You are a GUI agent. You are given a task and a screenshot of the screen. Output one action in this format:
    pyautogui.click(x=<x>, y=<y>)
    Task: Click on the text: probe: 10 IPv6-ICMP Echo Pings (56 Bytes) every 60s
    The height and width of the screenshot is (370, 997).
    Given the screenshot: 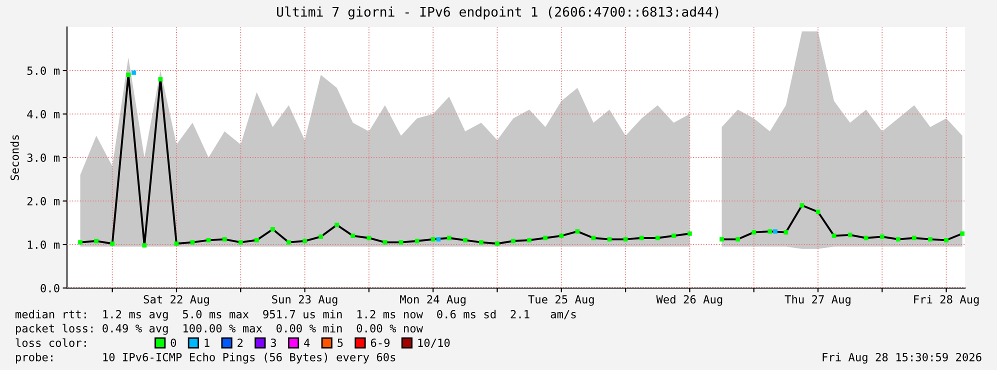 What is the action you would take?
    pyautogui.click(x=206, y=358)
    